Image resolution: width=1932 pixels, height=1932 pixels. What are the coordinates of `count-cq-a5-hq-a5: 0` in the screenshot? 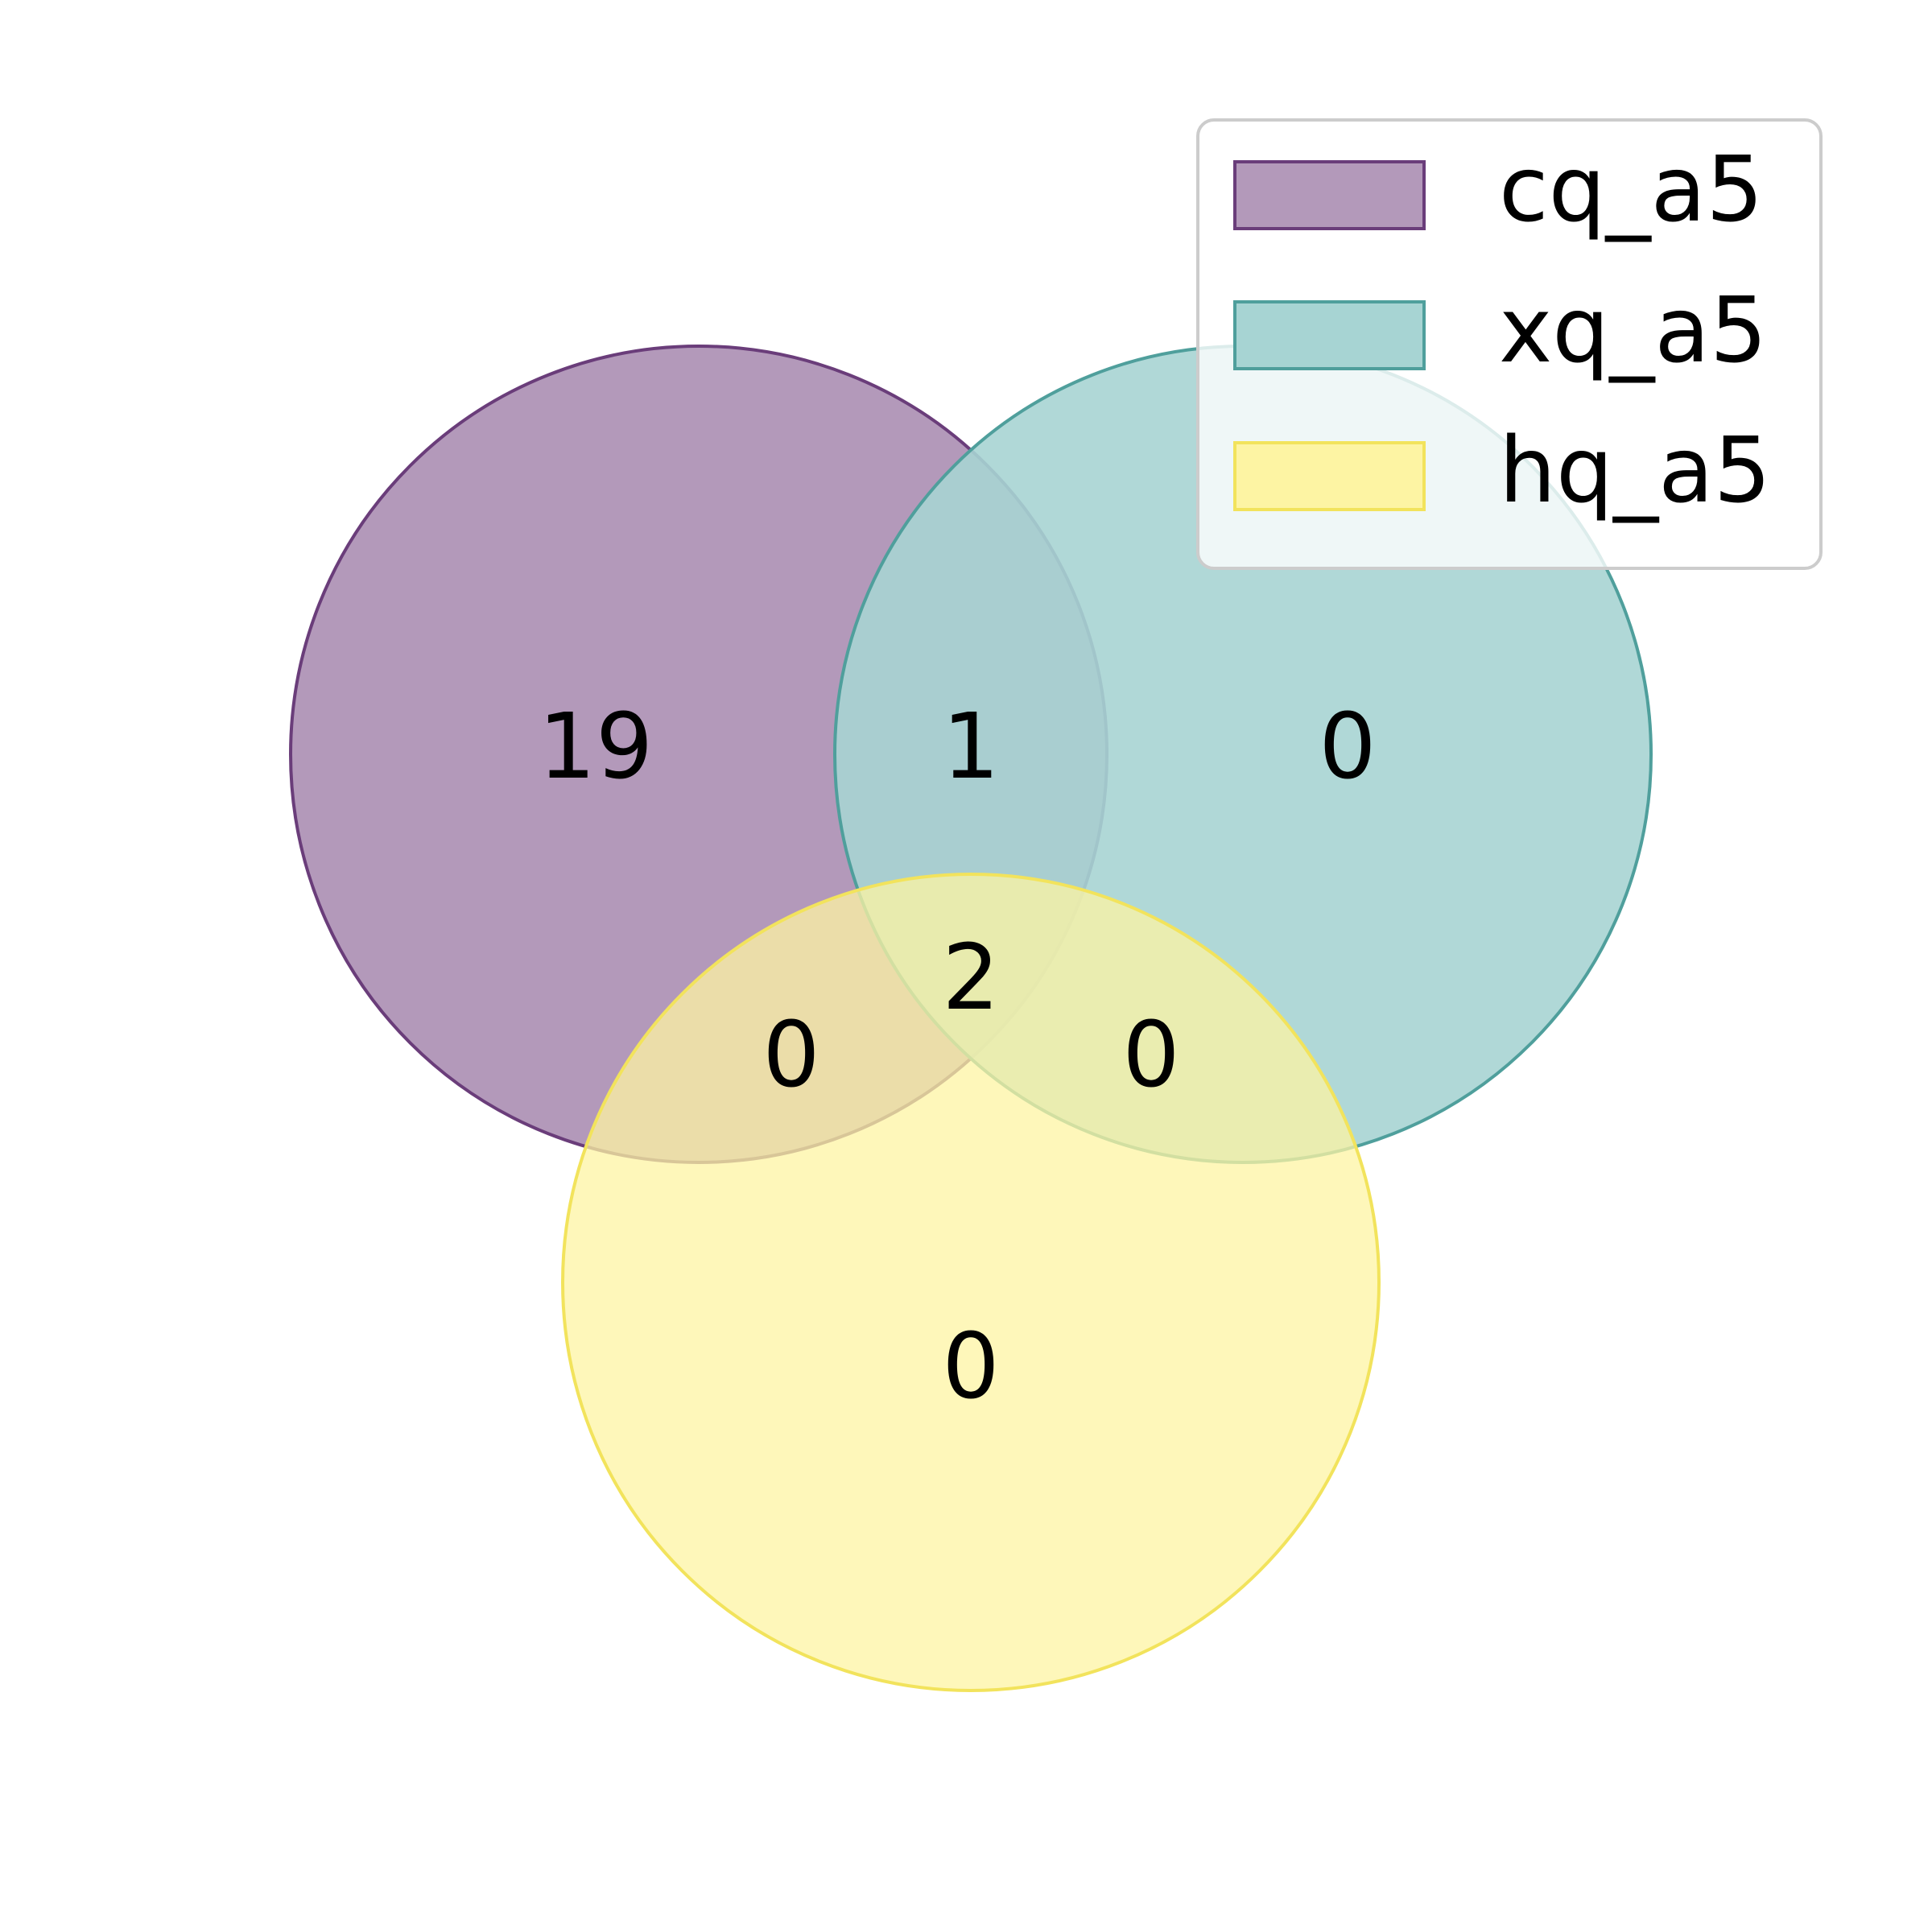 It's located at (790, 1055).